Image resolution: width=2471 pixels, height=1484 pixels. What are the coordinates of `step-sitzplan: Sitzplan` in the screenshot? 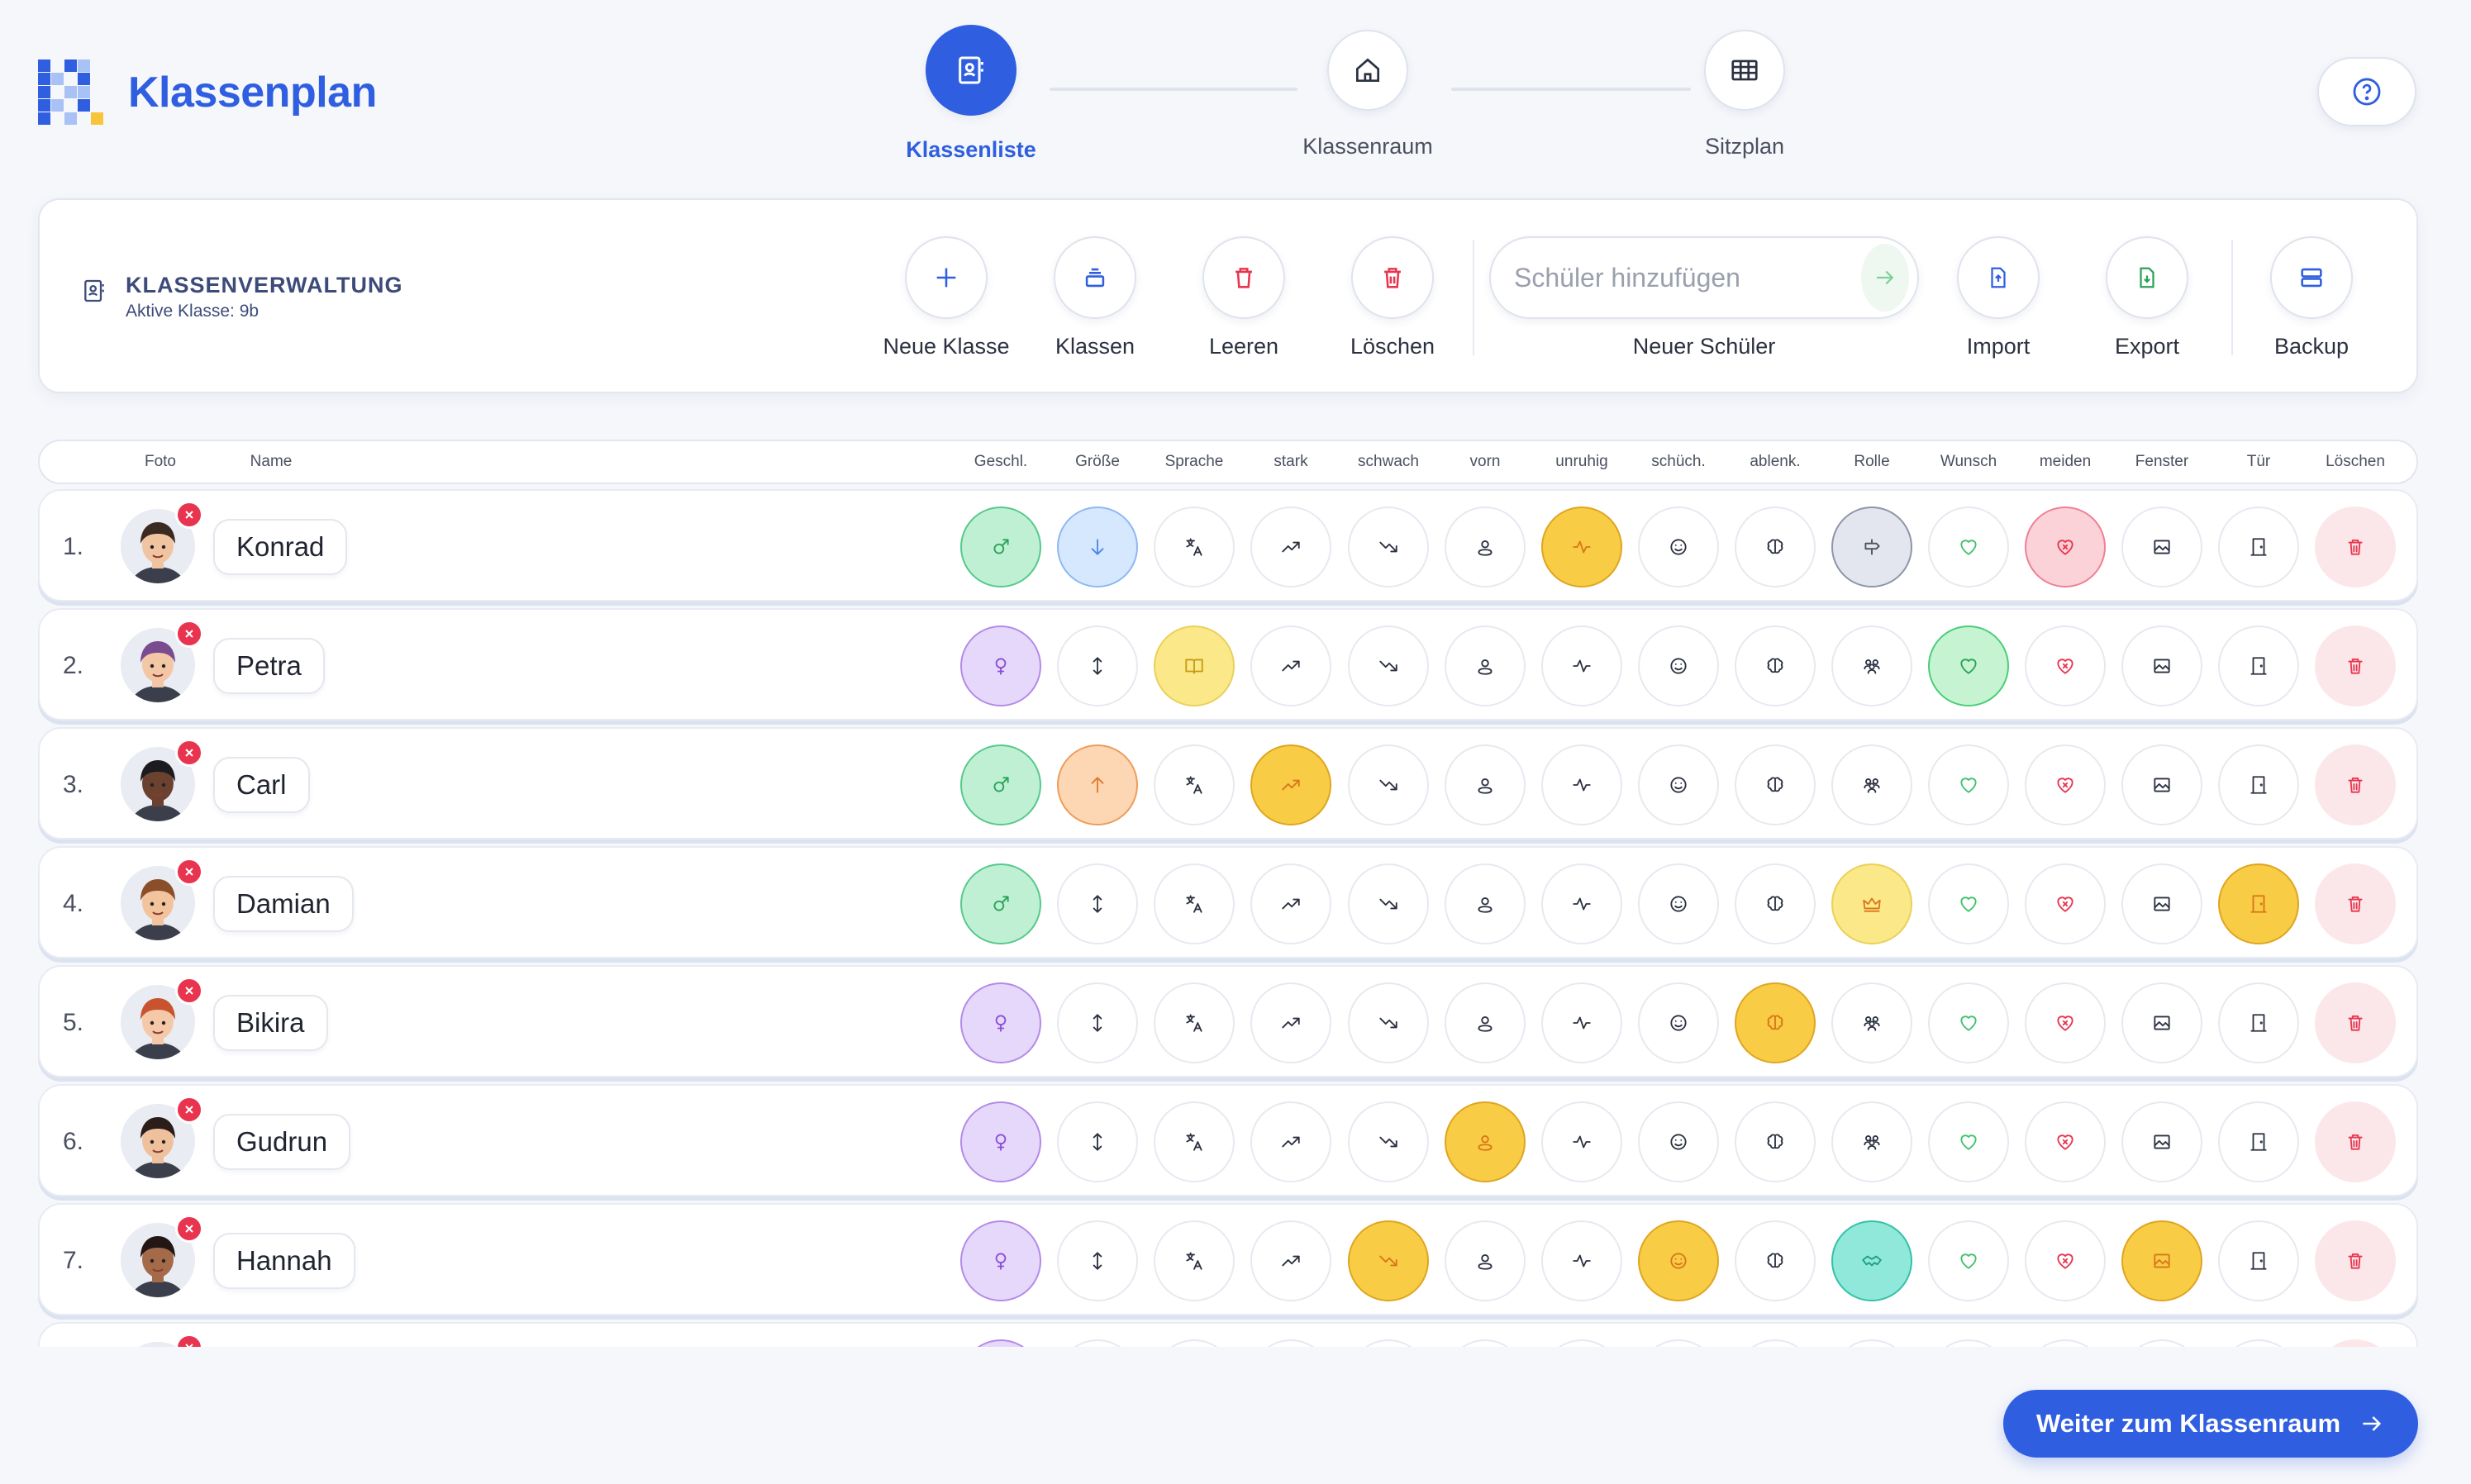 It's located at (1745, 94).